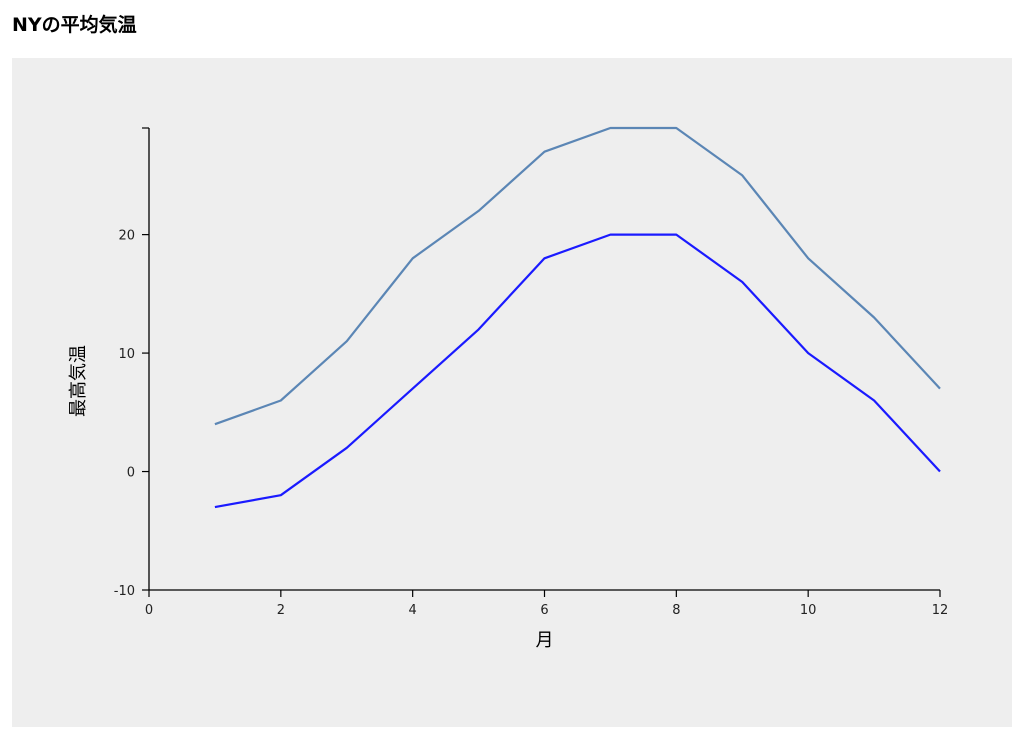  What do you see at coordinates (124, 591) in the screenshot?
I see `y-tick-label: -10` at bounding box center [124, 591].